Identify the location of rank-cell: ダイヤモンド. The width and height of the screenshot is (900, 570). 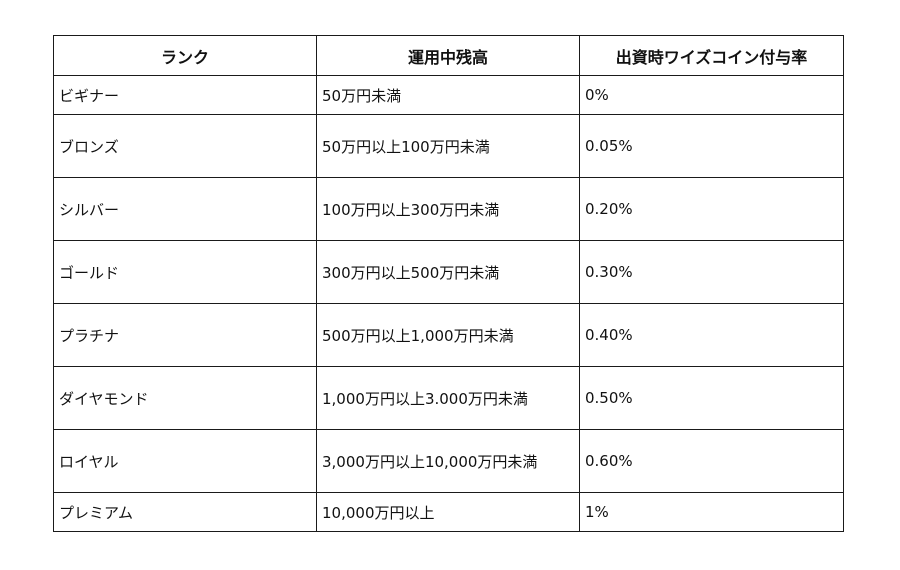
(185, 398).